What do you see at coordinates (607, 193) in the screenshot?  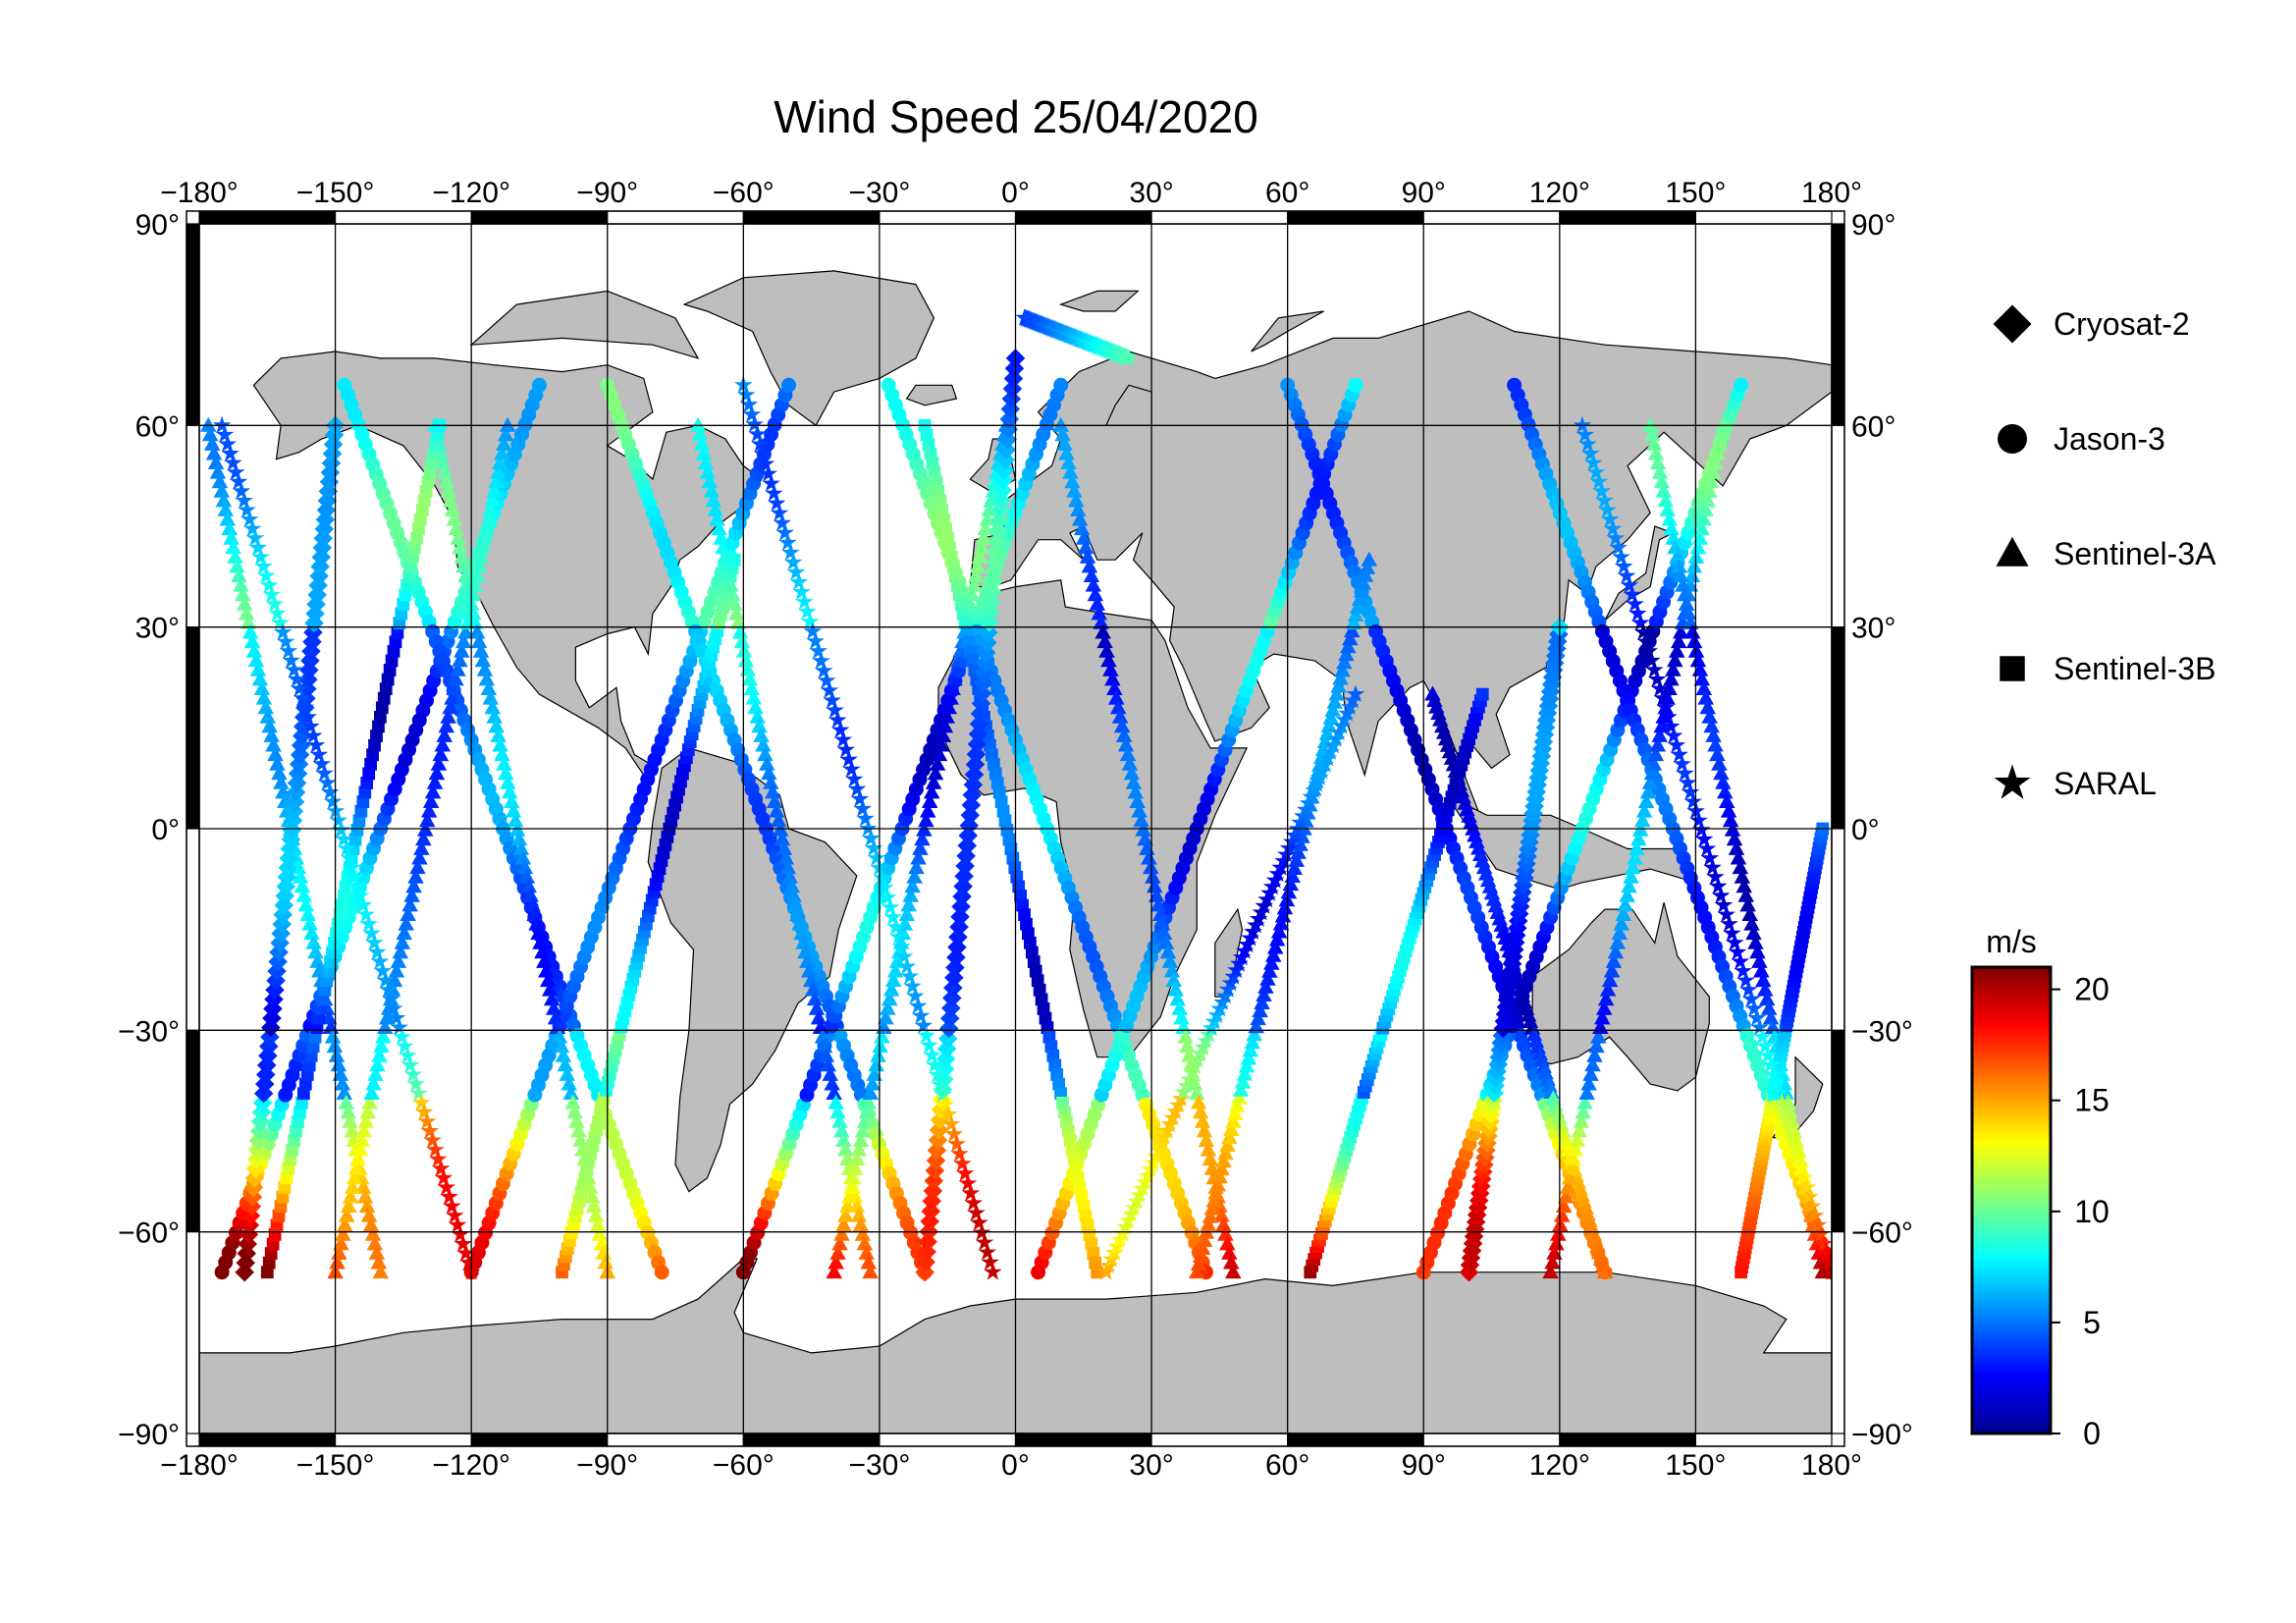 I see `lon-tick-label-top: −90°` at bounding box center [607, 193].